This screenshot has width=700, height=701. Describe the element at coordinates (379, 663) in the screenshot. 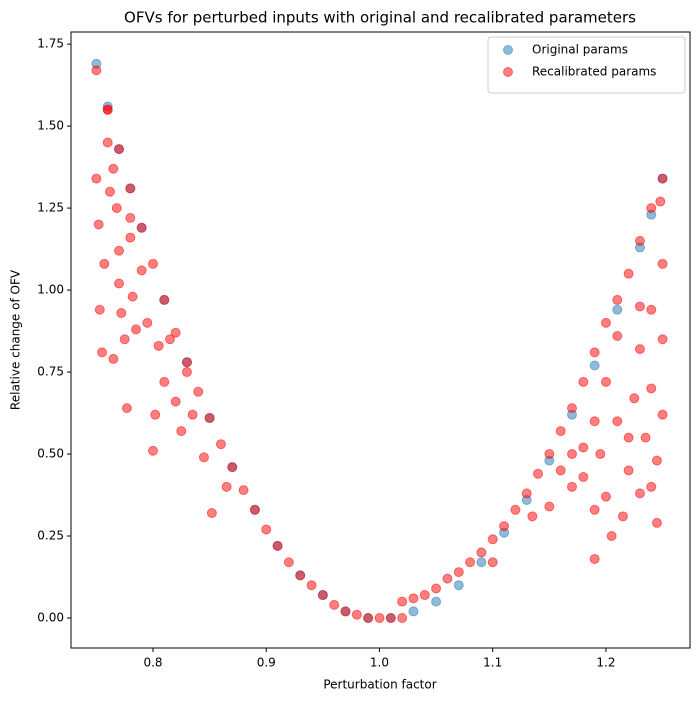

I see `x-tick-label: 1.0` at that location.